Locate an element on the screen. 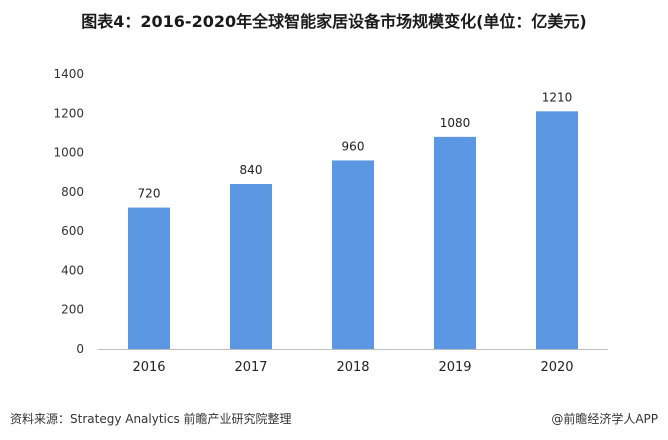 This screenshot has width=668, height=440. data-label-2019: 1080 is located at coordinates (455, 123).